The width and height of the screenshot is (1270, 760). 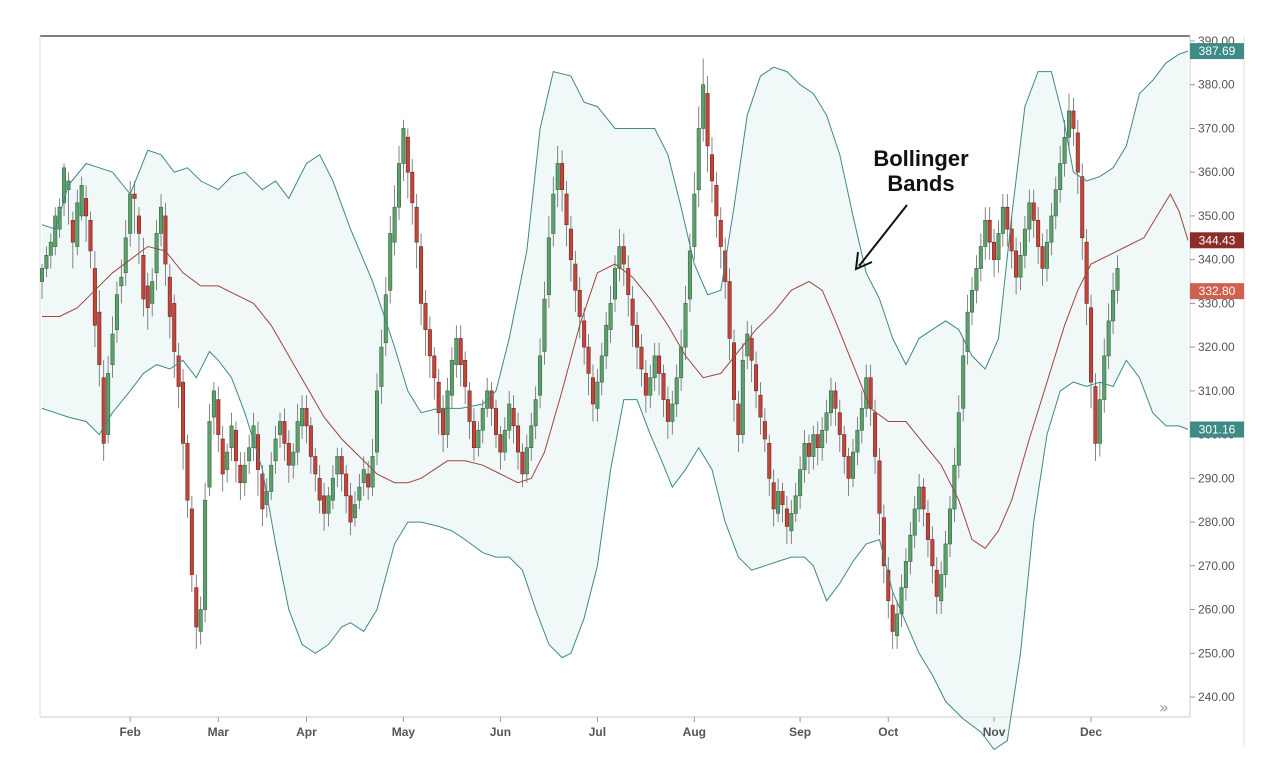 What do you see at coordinates (1216, 347) in the screenshot?
I see `y-tick-label: 320.00` at bounding box center [1216, 347].